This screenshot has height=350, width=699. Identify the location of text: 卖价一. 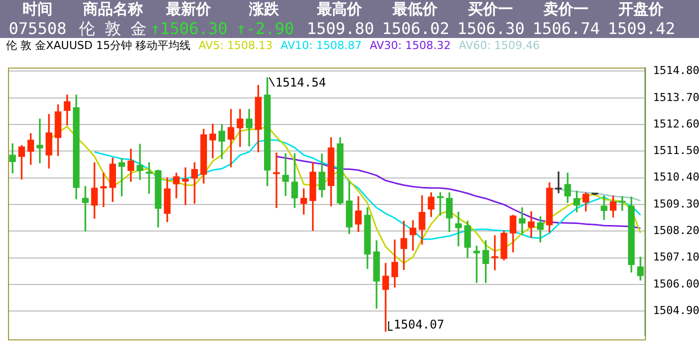
(566, 9).